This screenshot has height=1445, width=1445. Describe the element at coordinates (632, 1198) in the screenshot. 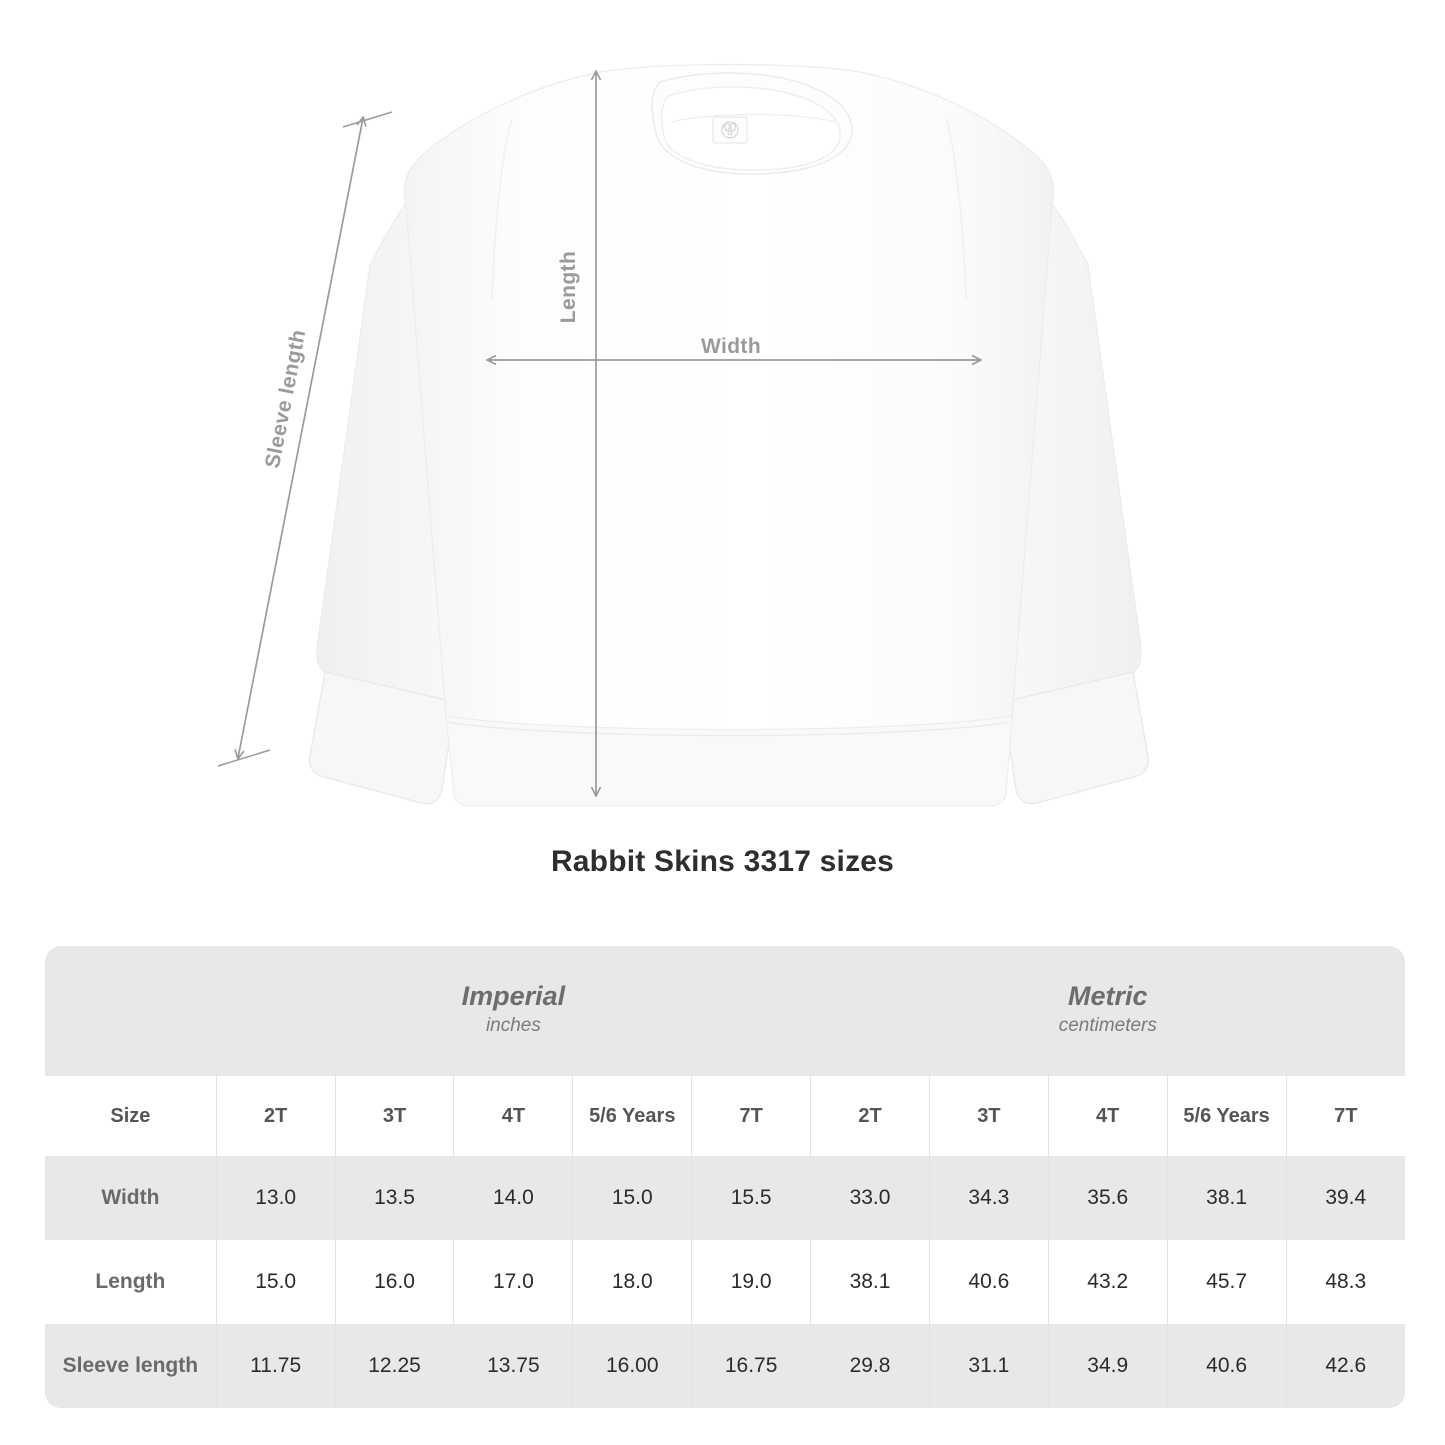

I see `cell-width-imperial-56y: 15.0` at that location.